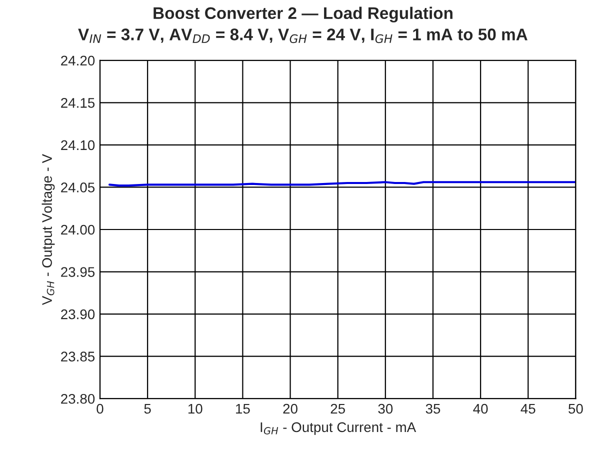 The width and height of the screenshot is (606, 454). Describe the element at coordinates (78, 357) in the screenshot. I see `y-tick-label: 23.85` at that location.